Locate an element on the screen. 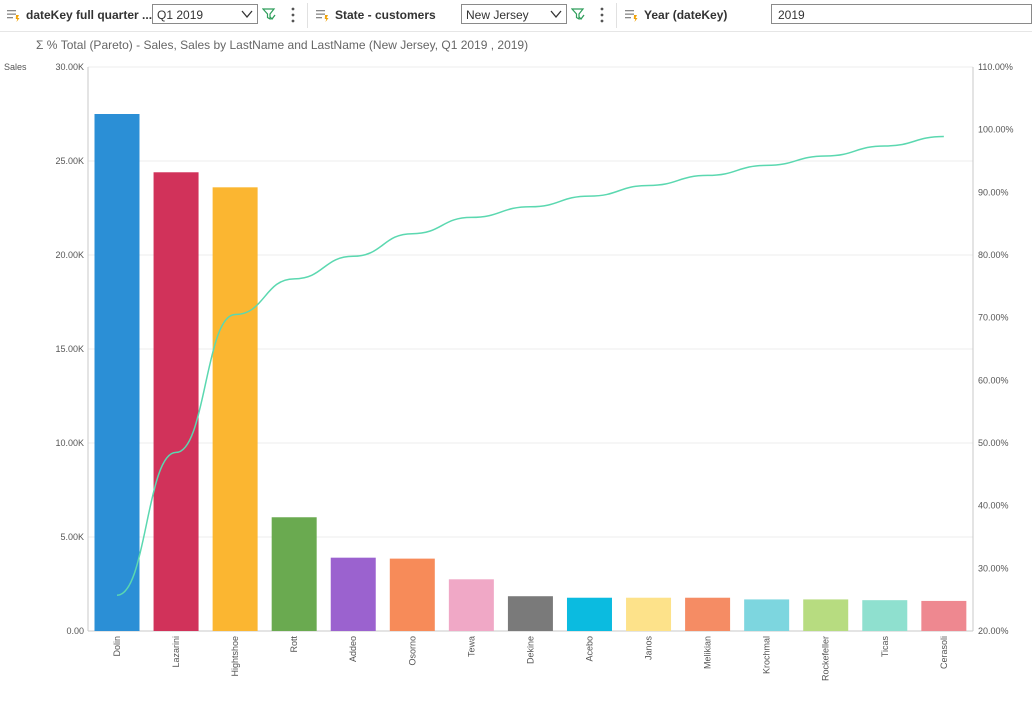 The height and width of the screenshot is (701, 1032). y-tick-label: 10.00K is located at coordinates (69, 443).